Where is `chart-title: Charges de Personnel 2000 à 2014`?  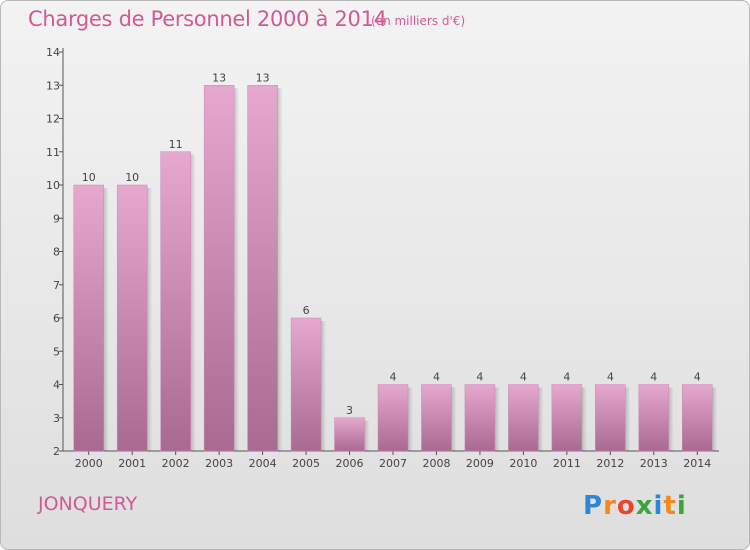
chart-title: Charges de Personnel 2000 à 2014 is located at coordinates (207, 19).